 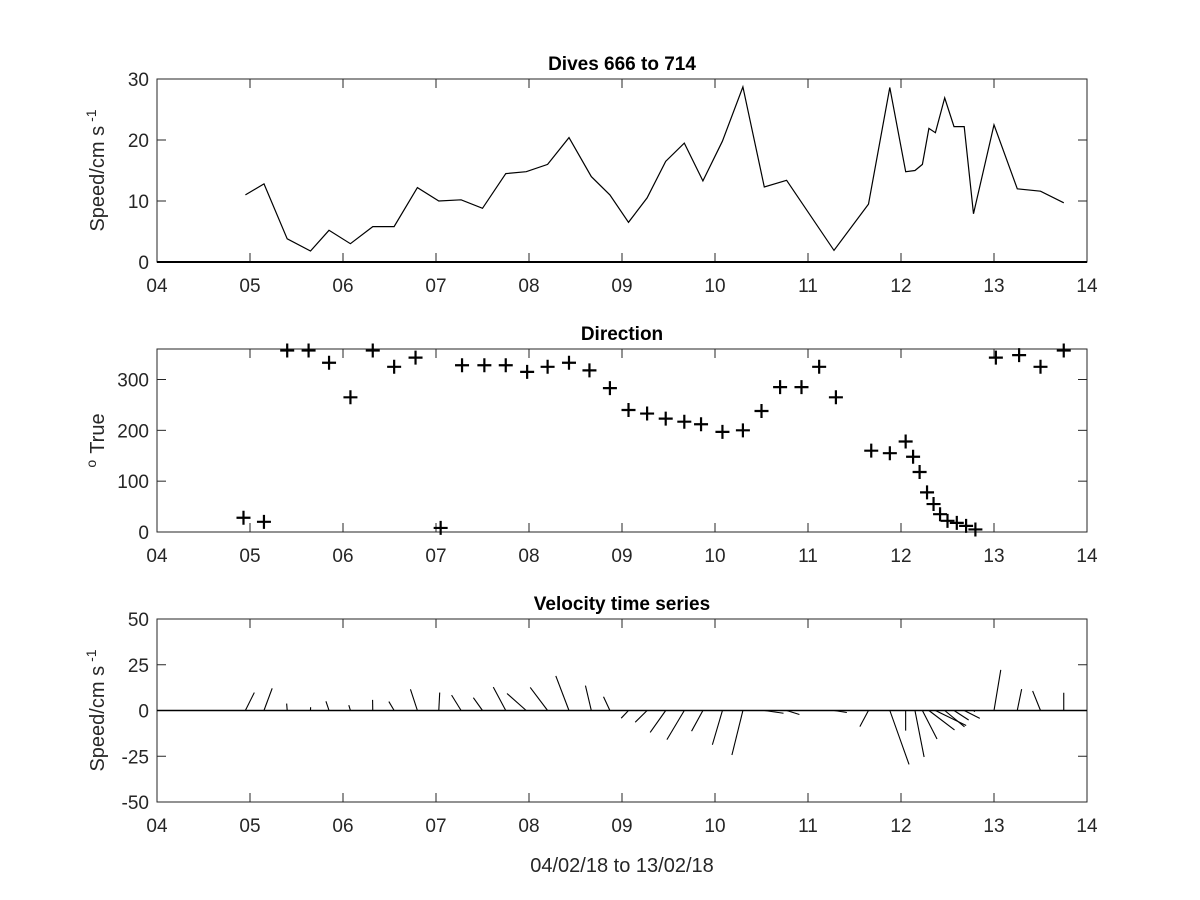 I want to click on velocity-xtick-label: 10, so click(x=714, y=826).